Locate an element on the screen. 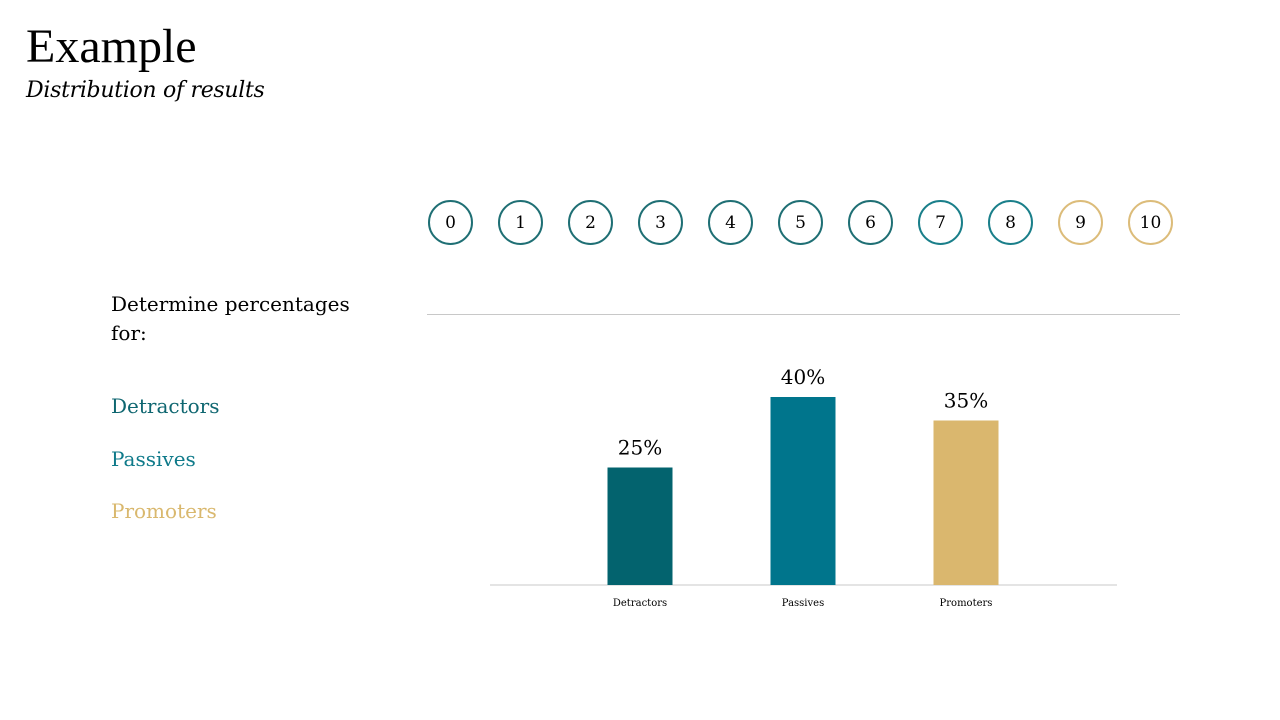 The height and width of the screenshot is (720, 1280). scale-circle-4: 4 is located at coordinates (730, 222).